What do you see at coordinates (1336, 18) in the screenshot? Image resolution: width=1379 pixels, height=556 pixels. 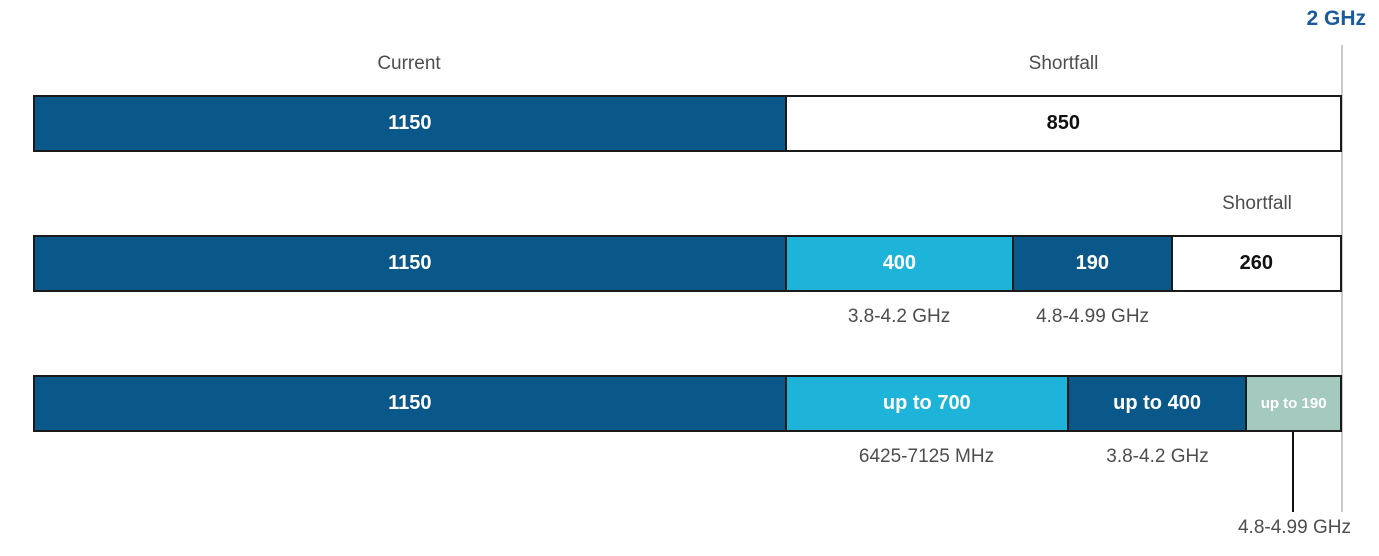 I see `2ghz-axis-label: 2 GHz` at bounding box center [1336, 18].